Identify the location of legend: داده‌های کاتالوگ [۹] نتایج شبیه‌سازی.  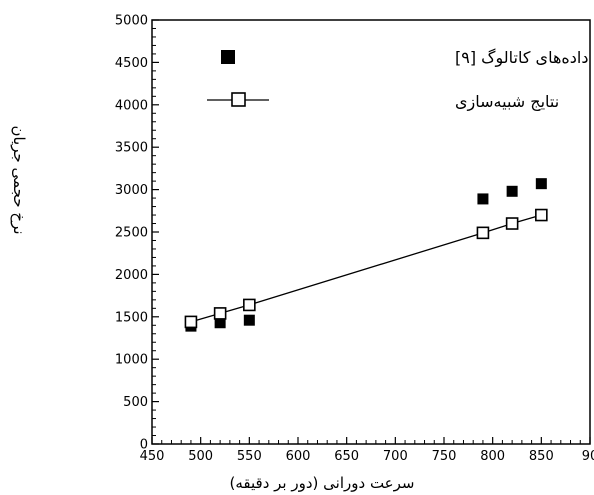
(397, 80).